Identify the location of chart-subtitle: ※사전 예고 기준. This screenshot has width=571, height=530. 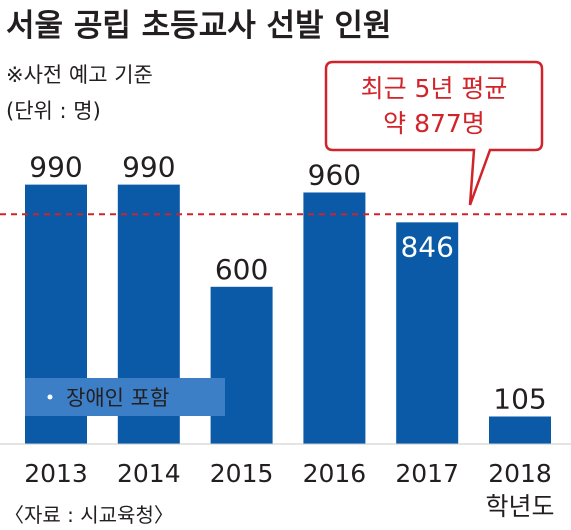
(79, 75).